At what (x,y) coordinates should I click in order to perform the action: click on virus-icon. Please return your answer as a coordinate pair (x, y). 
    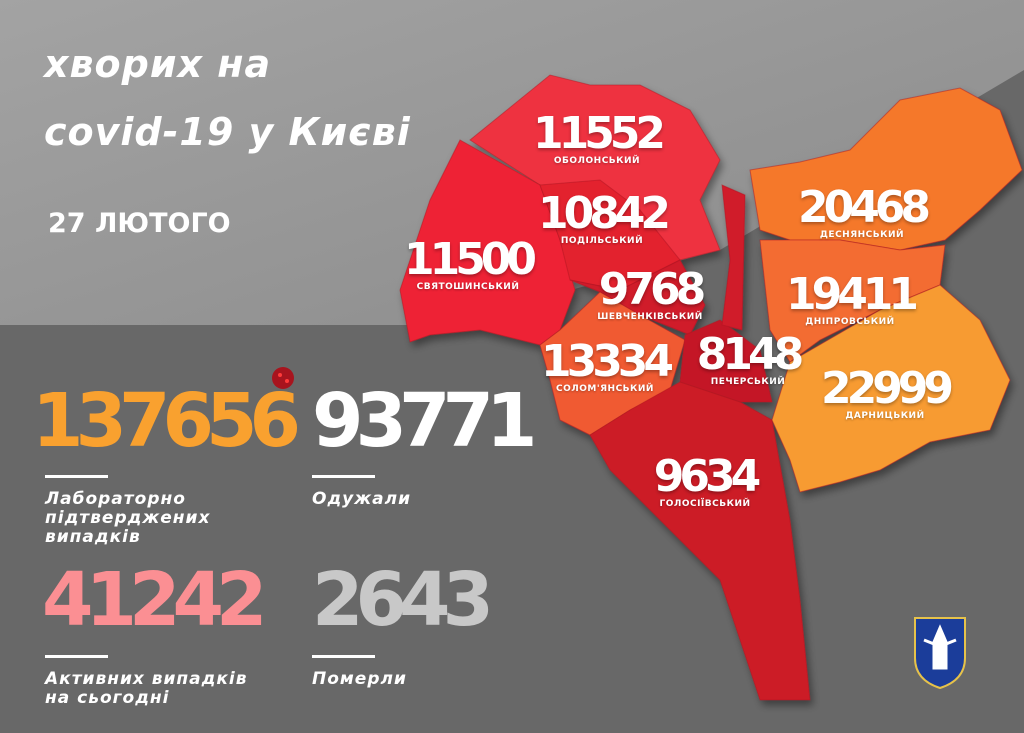
    Looking at the image, I should click on (283, 378).